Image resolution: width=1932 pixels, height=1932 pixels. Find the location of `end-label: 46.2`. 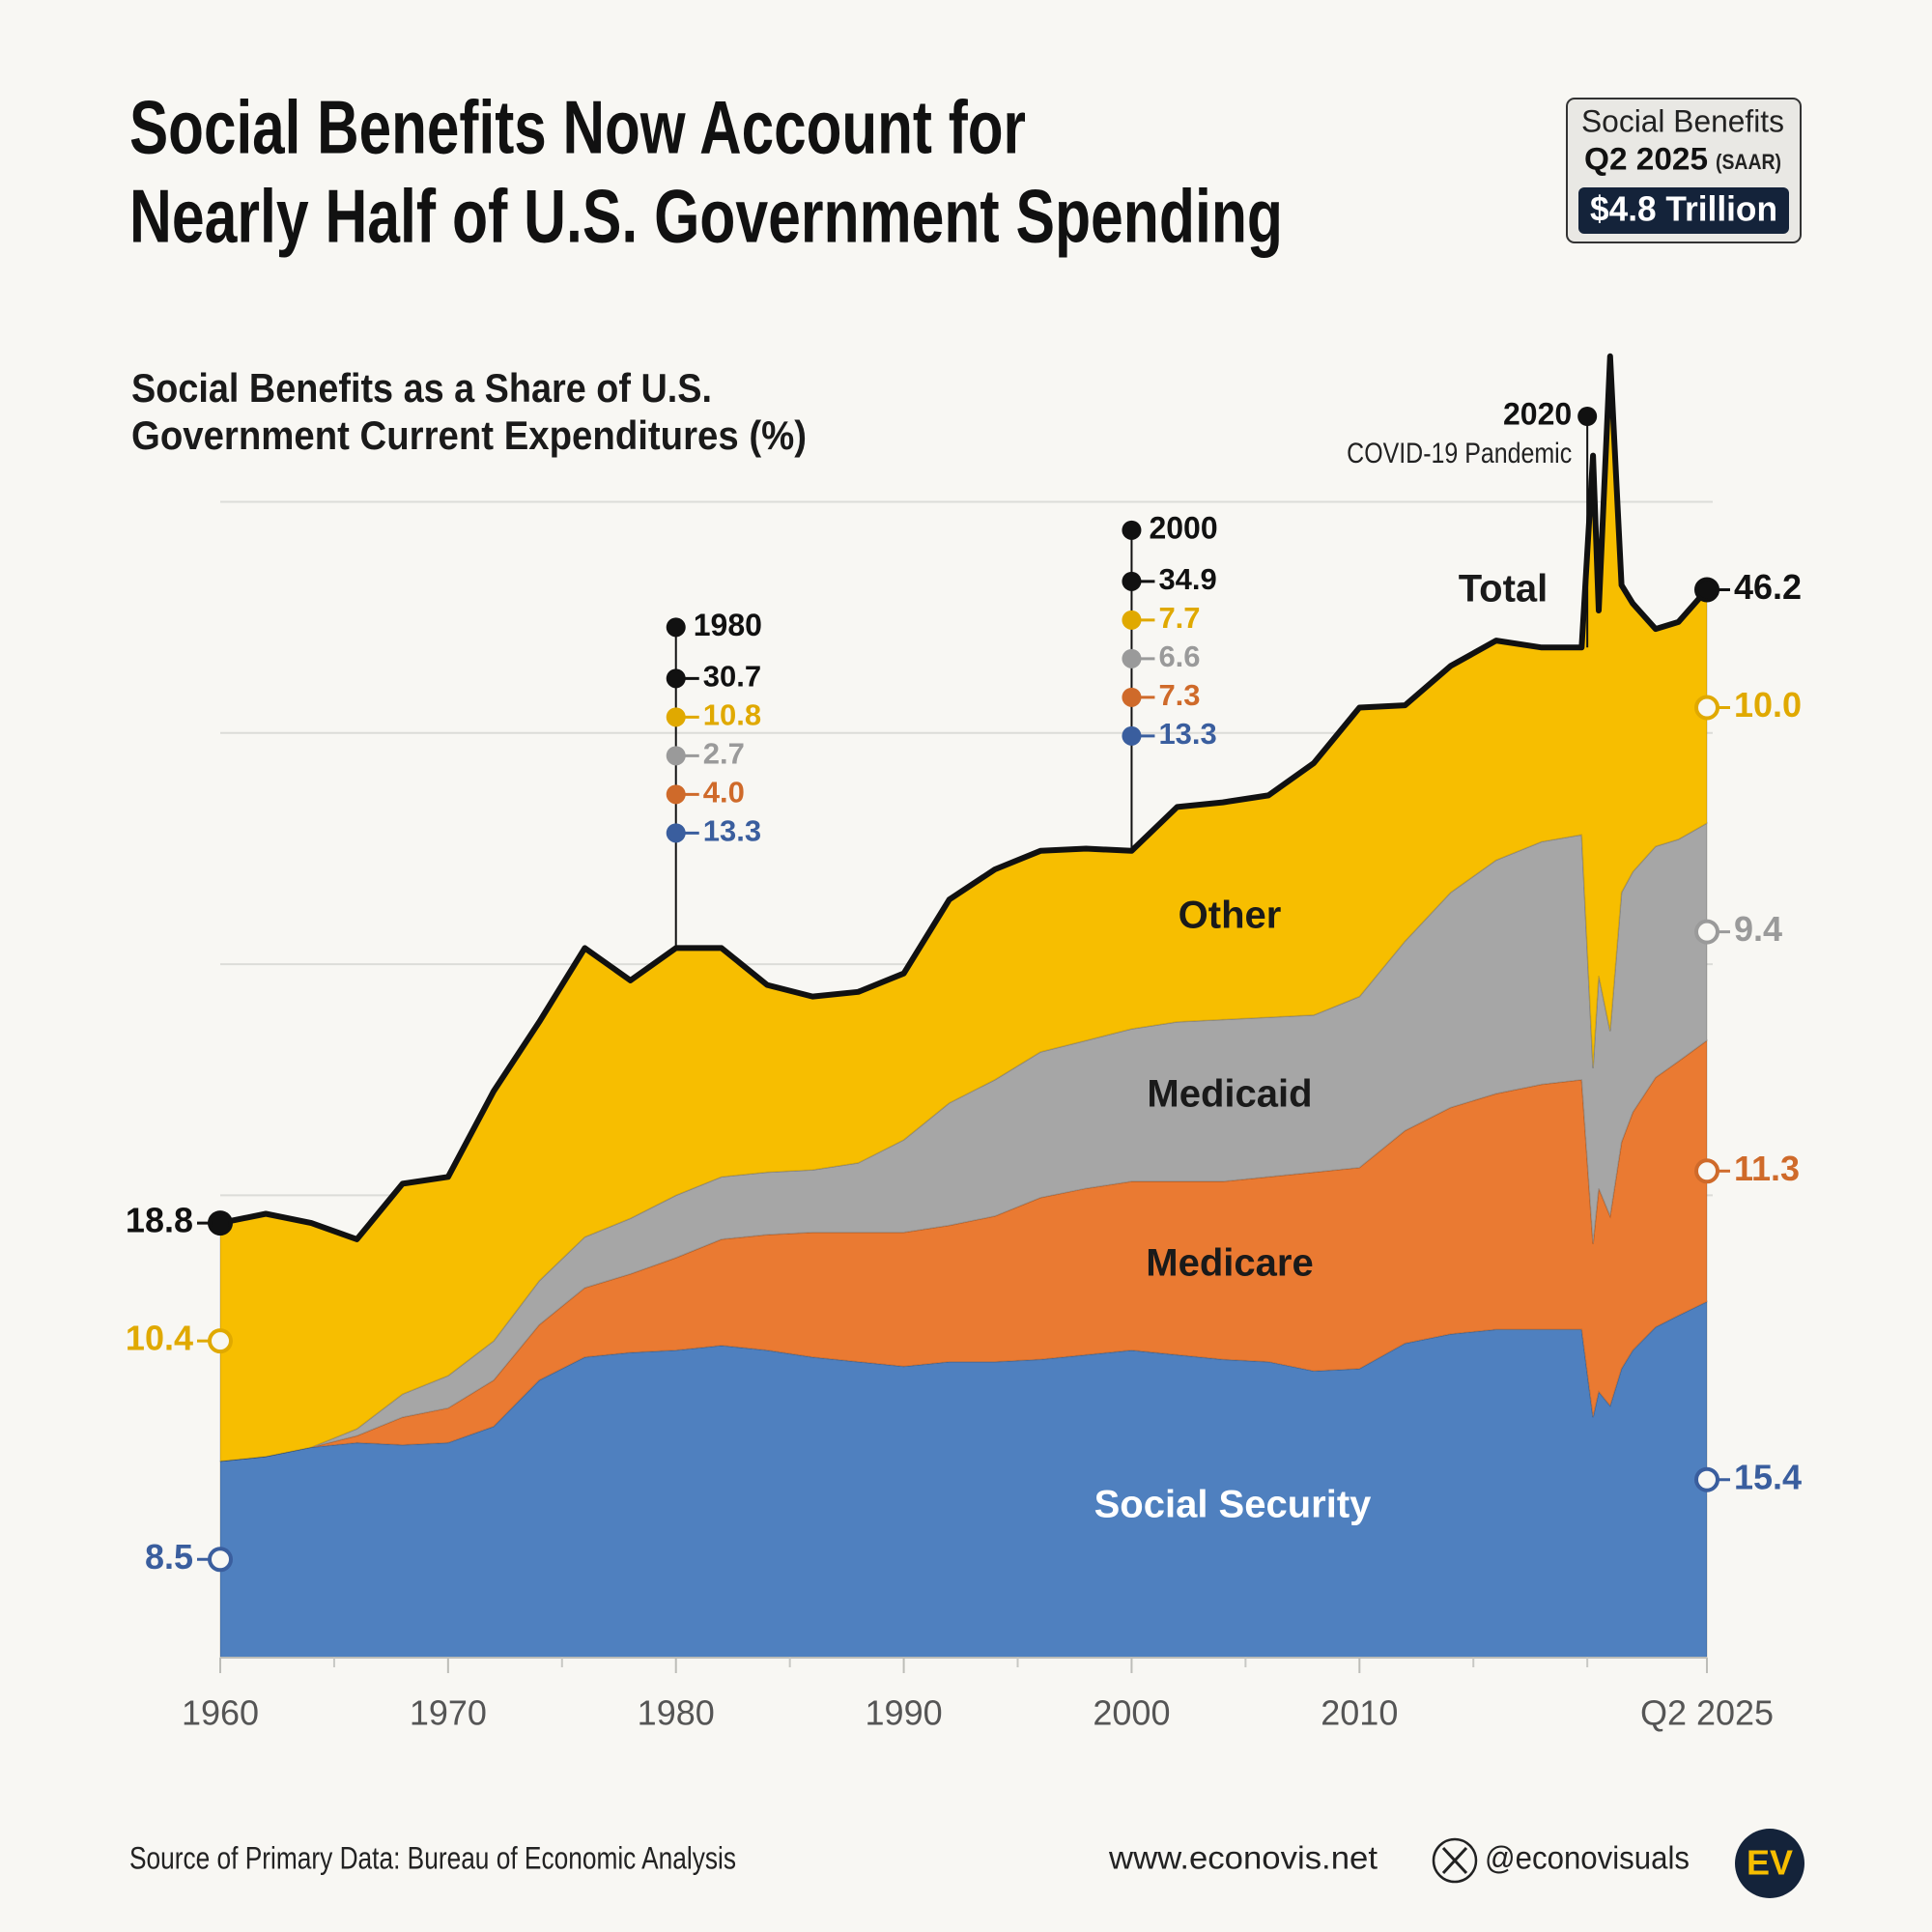

end-label: 46.2 is located at coordinates (1768, 587).